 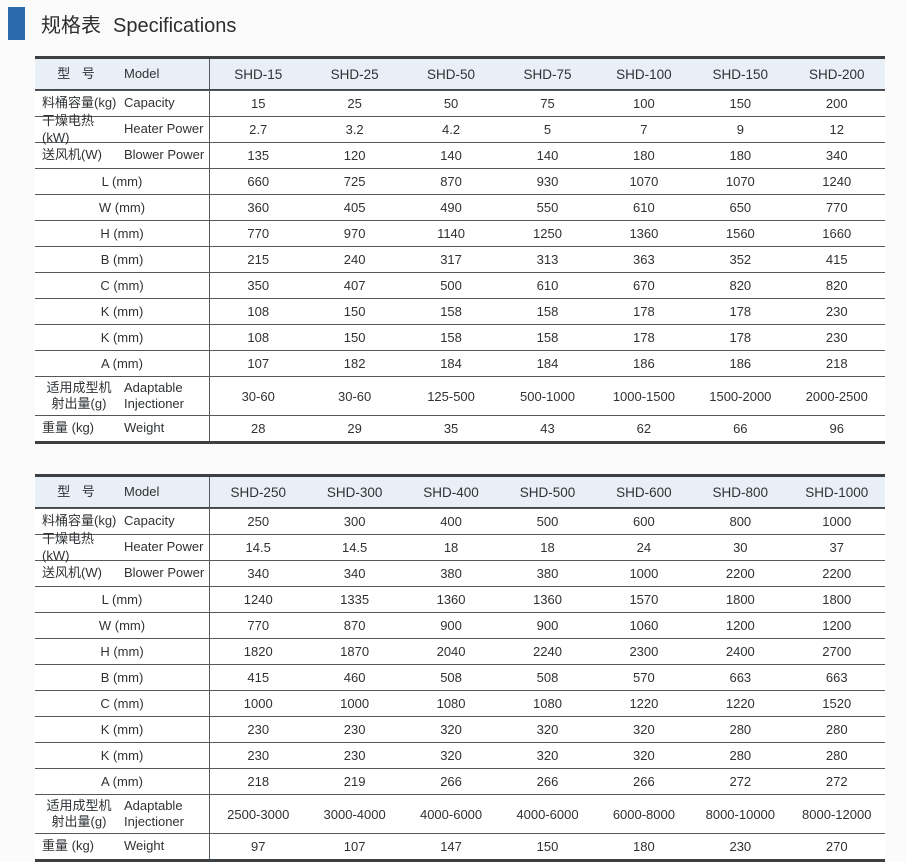 I want to click on table-cell: 2040, so click(x=451, y=651).